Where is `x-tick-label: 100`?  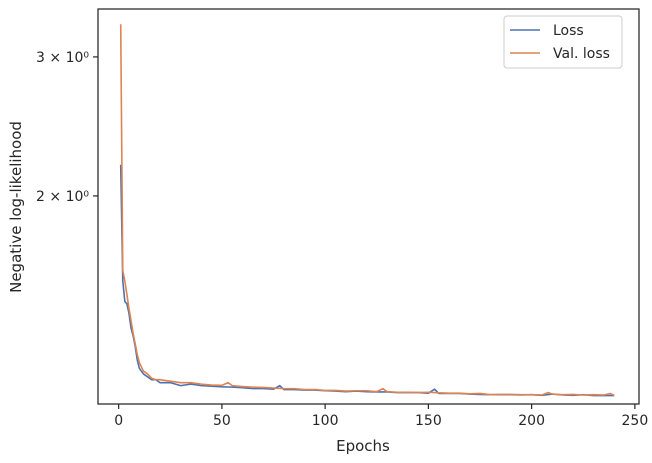 x-tick-label: 100 is located at coordinates (325, 421).